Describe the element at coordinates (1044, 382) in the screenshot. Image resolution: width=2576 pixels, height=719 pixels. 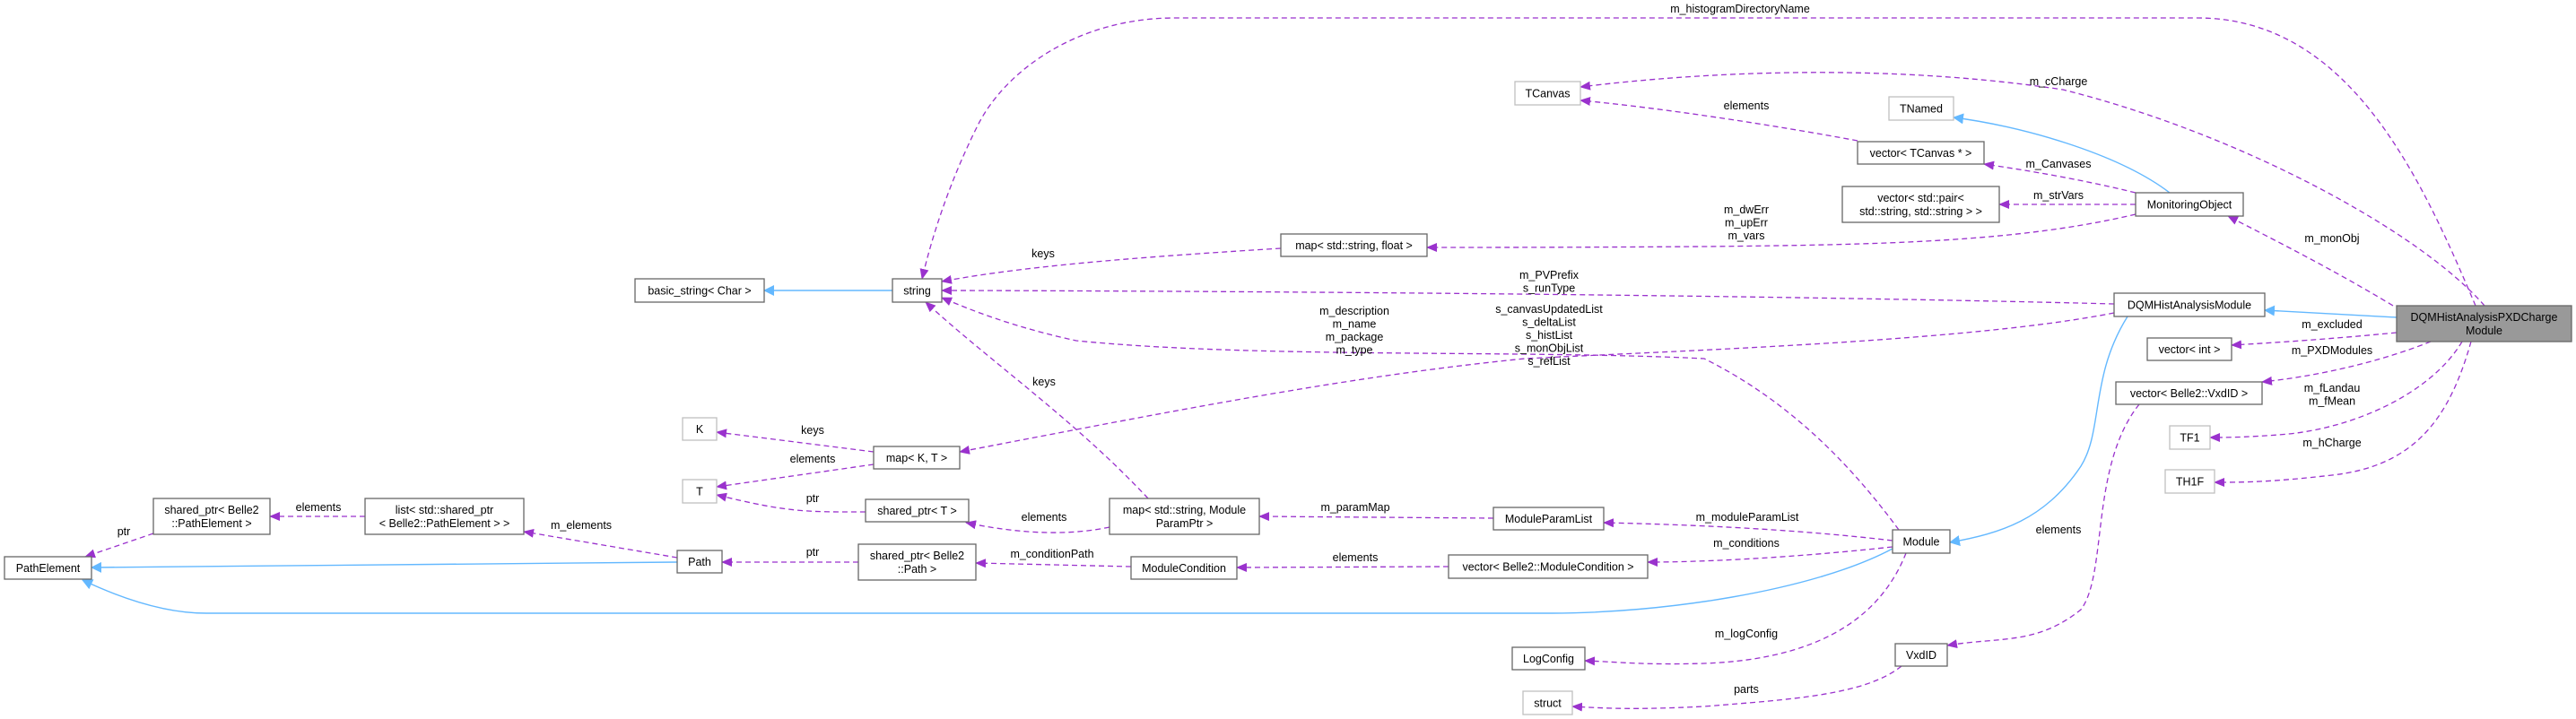
I see `edge-label: keys` at that location.